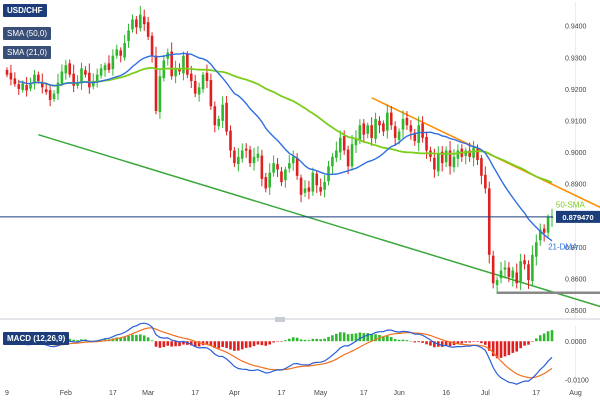 Image resolution: width=600 pixels, height=405 pixels. What do you see at coordinates (235, 393) in the screenshot?
I see `x-tick-label: Apr` at bounding box center [235, 393].